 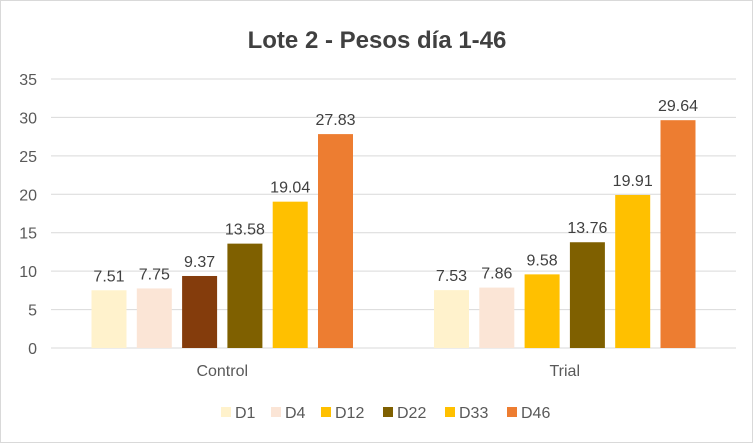 What do you see at coordinates (678, 234) in the screenshot?
I see `bar-d46-trial` at bounding box center [678, 234].